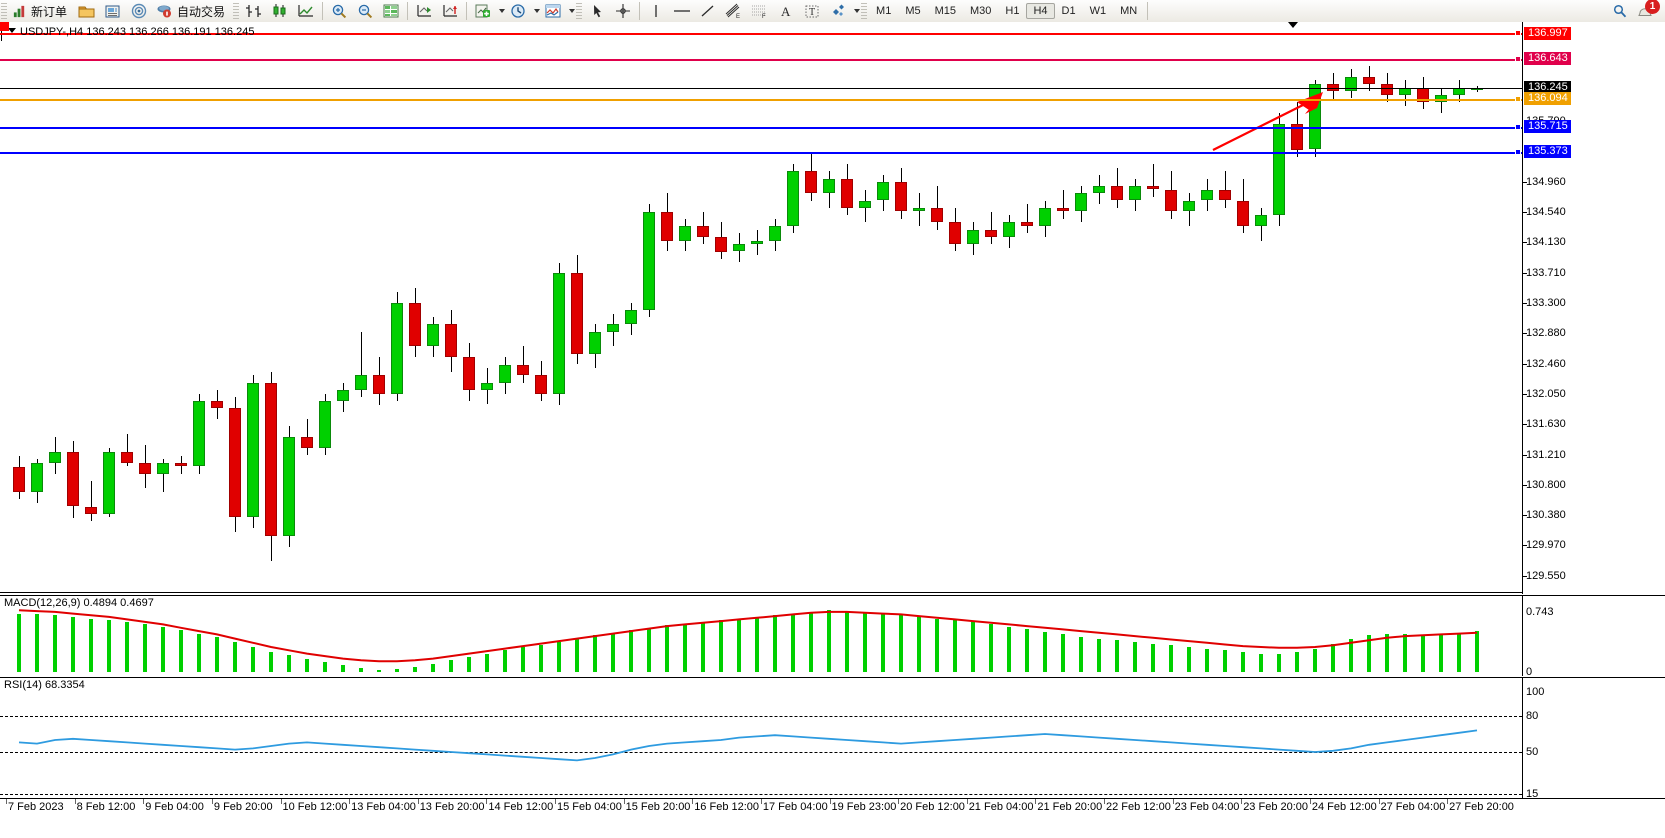  I want to click on price-level-label: 135.373, so click(1547, 151).